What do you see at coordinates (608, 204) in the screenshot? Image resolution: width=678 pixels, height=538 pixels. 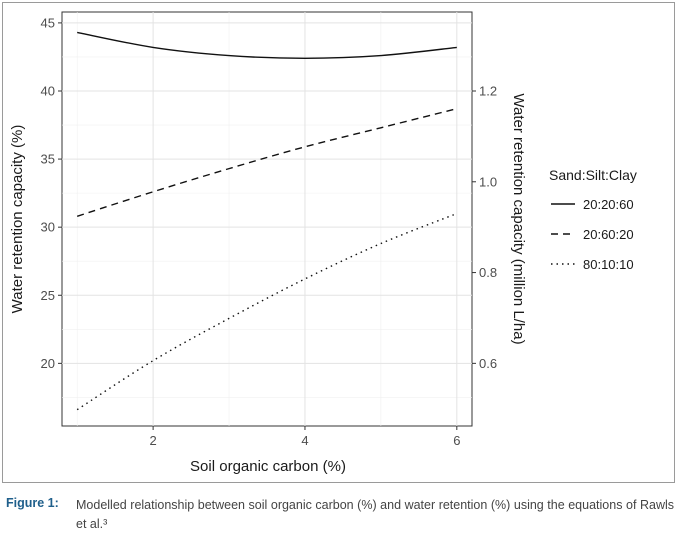 I see `legend-item-label: 20:20:60` at bounding box center [608, 204].